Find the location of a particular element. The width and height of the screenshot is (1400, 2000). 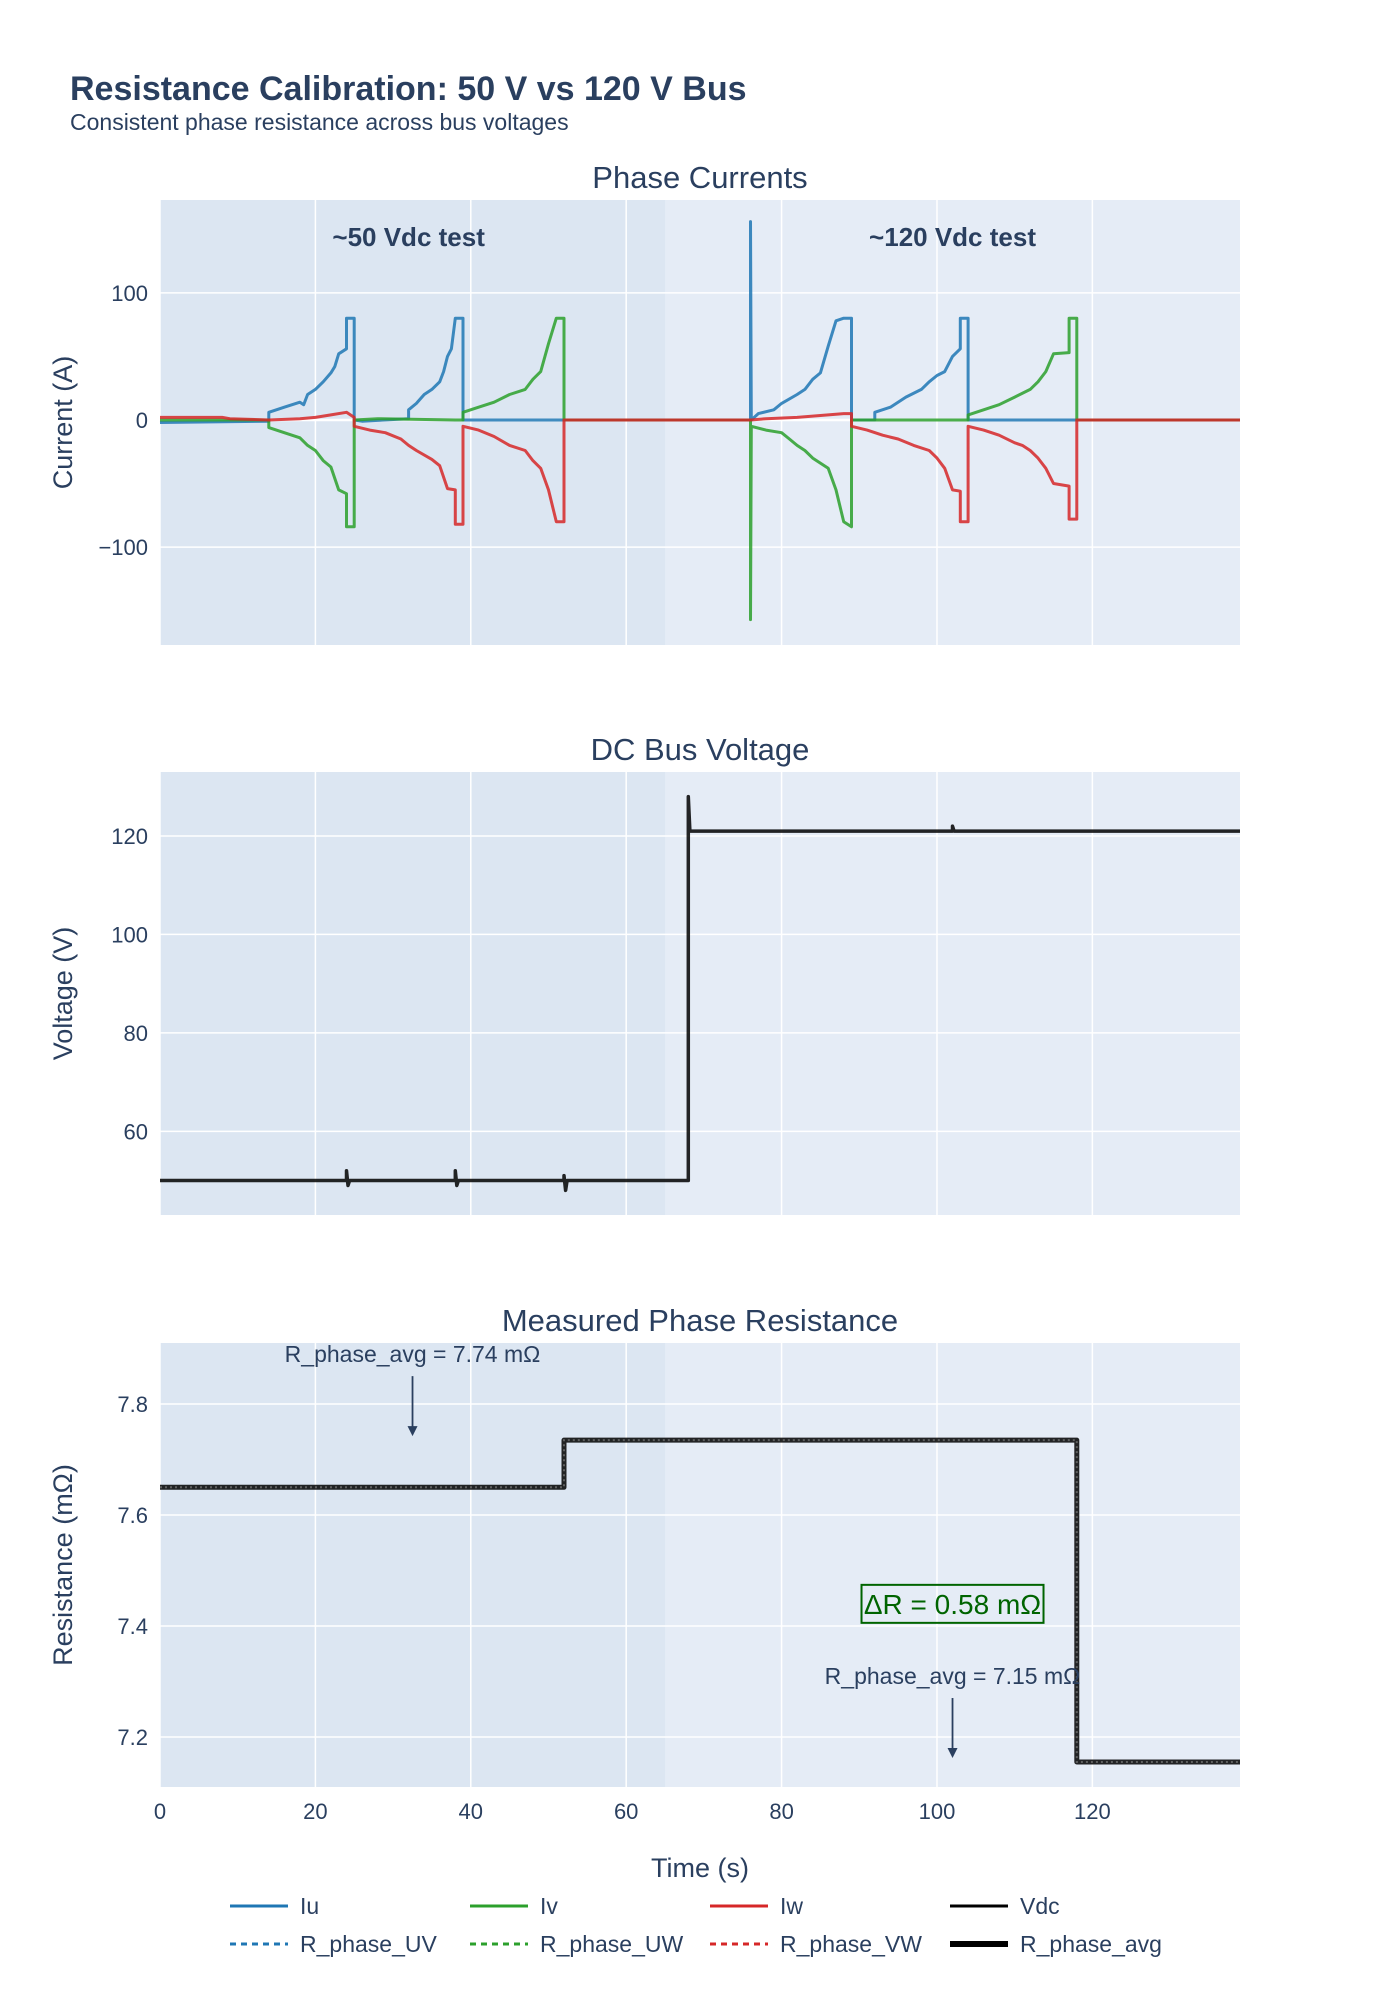

y-tick-label: 120 is located at coordinates (129, 836).